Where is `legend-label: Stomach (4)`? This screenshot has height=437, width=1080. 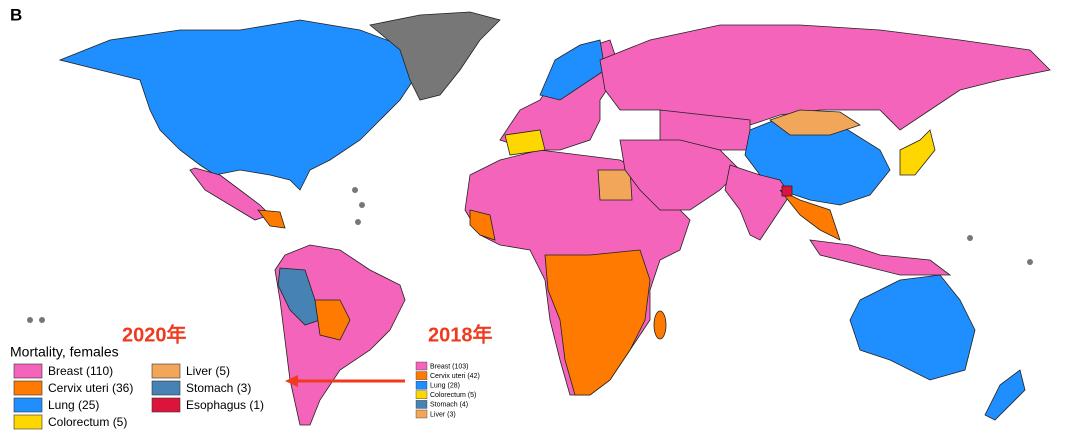
legend-label: Stomach (4) is located at coordinates (449, 405).